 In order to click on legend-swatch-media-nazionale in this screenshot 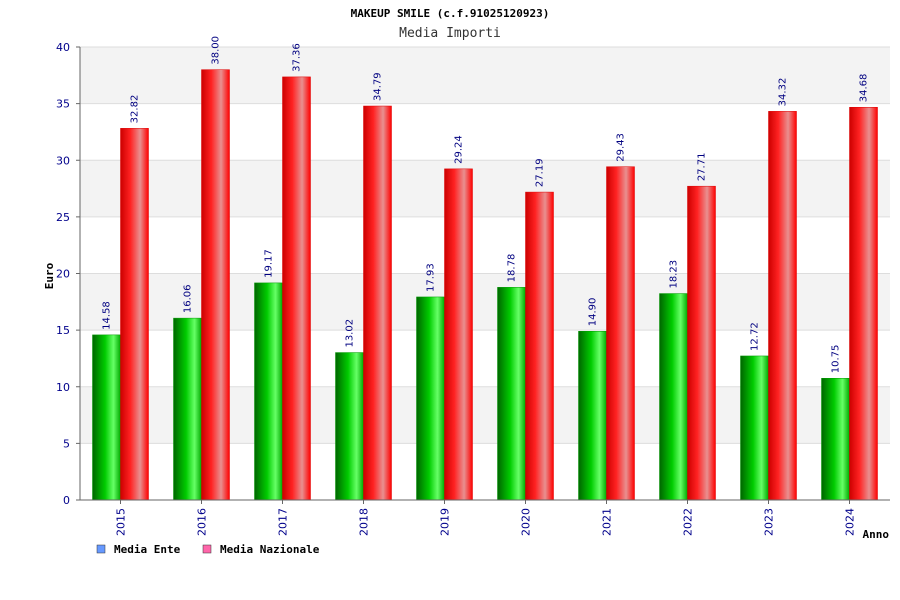, I will do `click(207, 549)`.